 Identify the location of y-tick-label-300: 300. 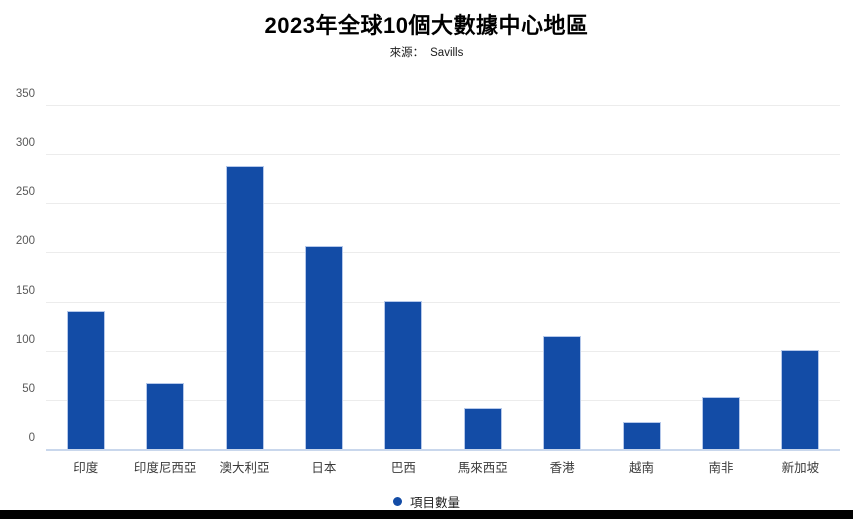
(25, 143).